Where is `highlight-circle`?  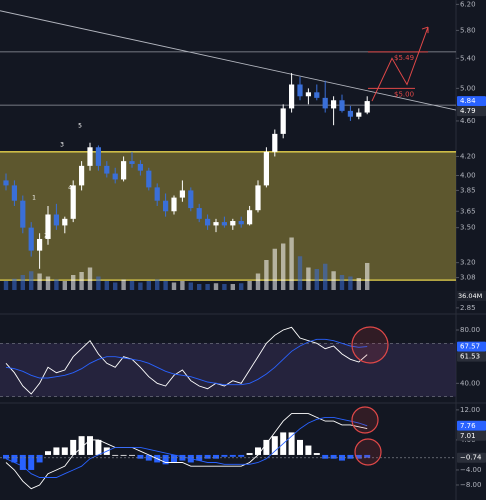 highlight-circle is located at coordinates (368, 452).